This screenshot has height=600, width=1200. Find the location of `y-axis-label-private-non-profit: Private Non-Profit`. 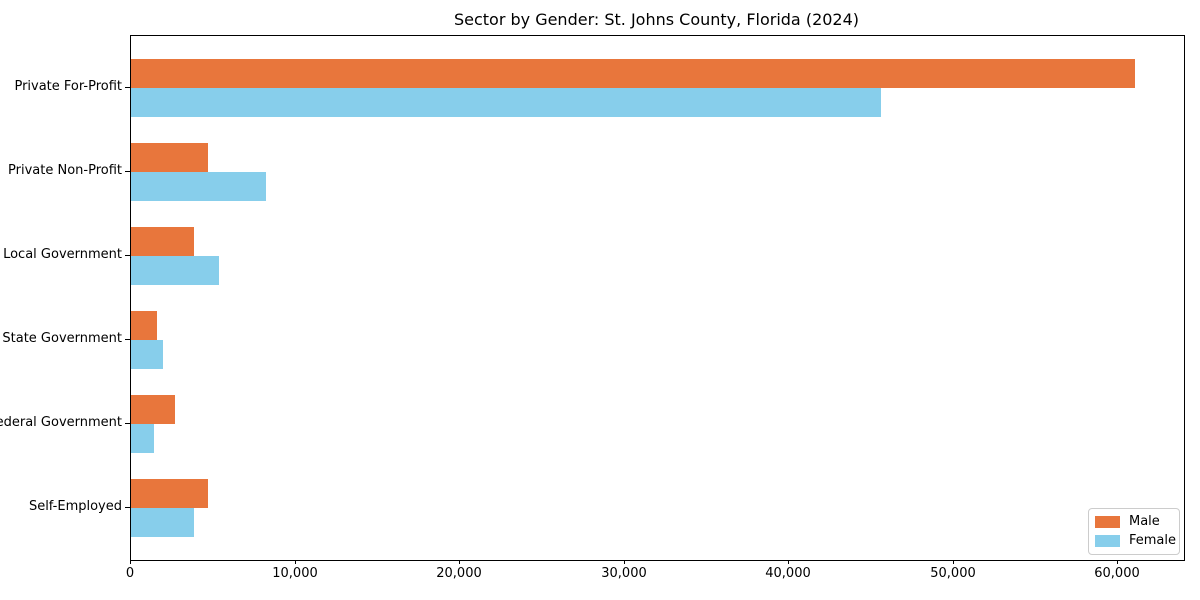

y-axis-label-private-non-profit: Private Non-Profit is located at coordinates (65, 170).